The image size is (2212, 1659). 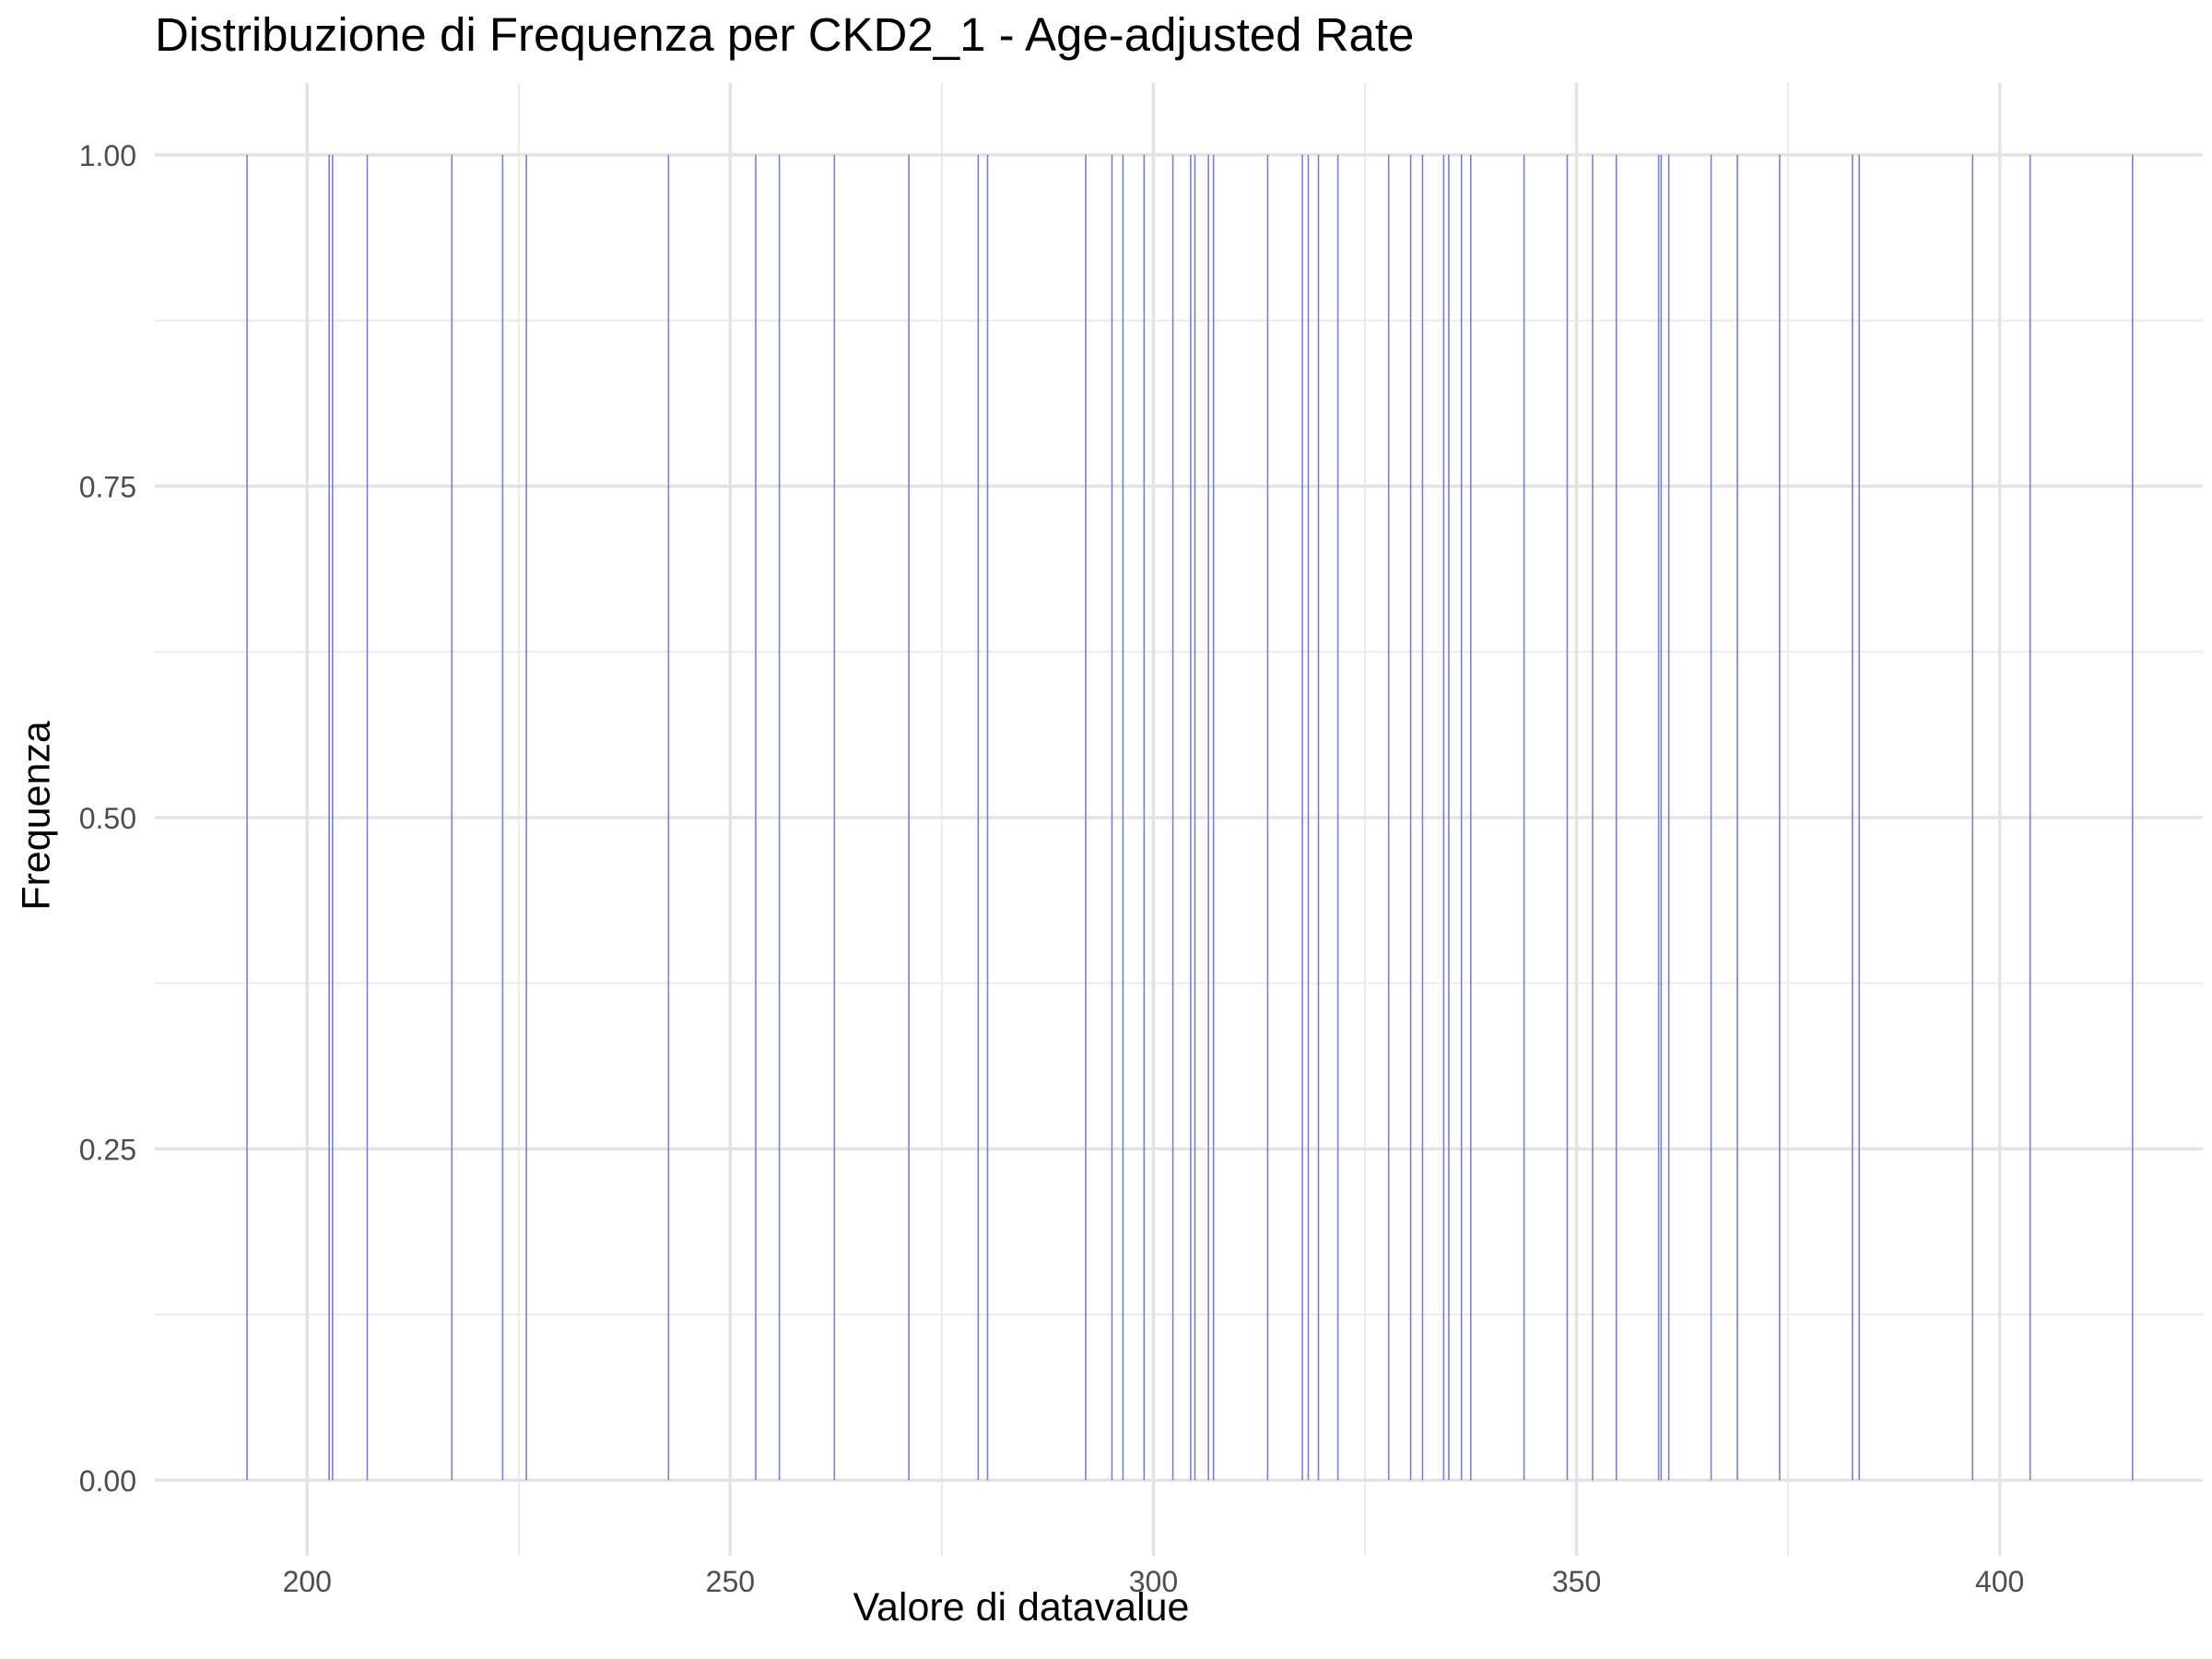 I want to click on x-axis-title: Valore di datavalue, so click(x=1021, y=1607).